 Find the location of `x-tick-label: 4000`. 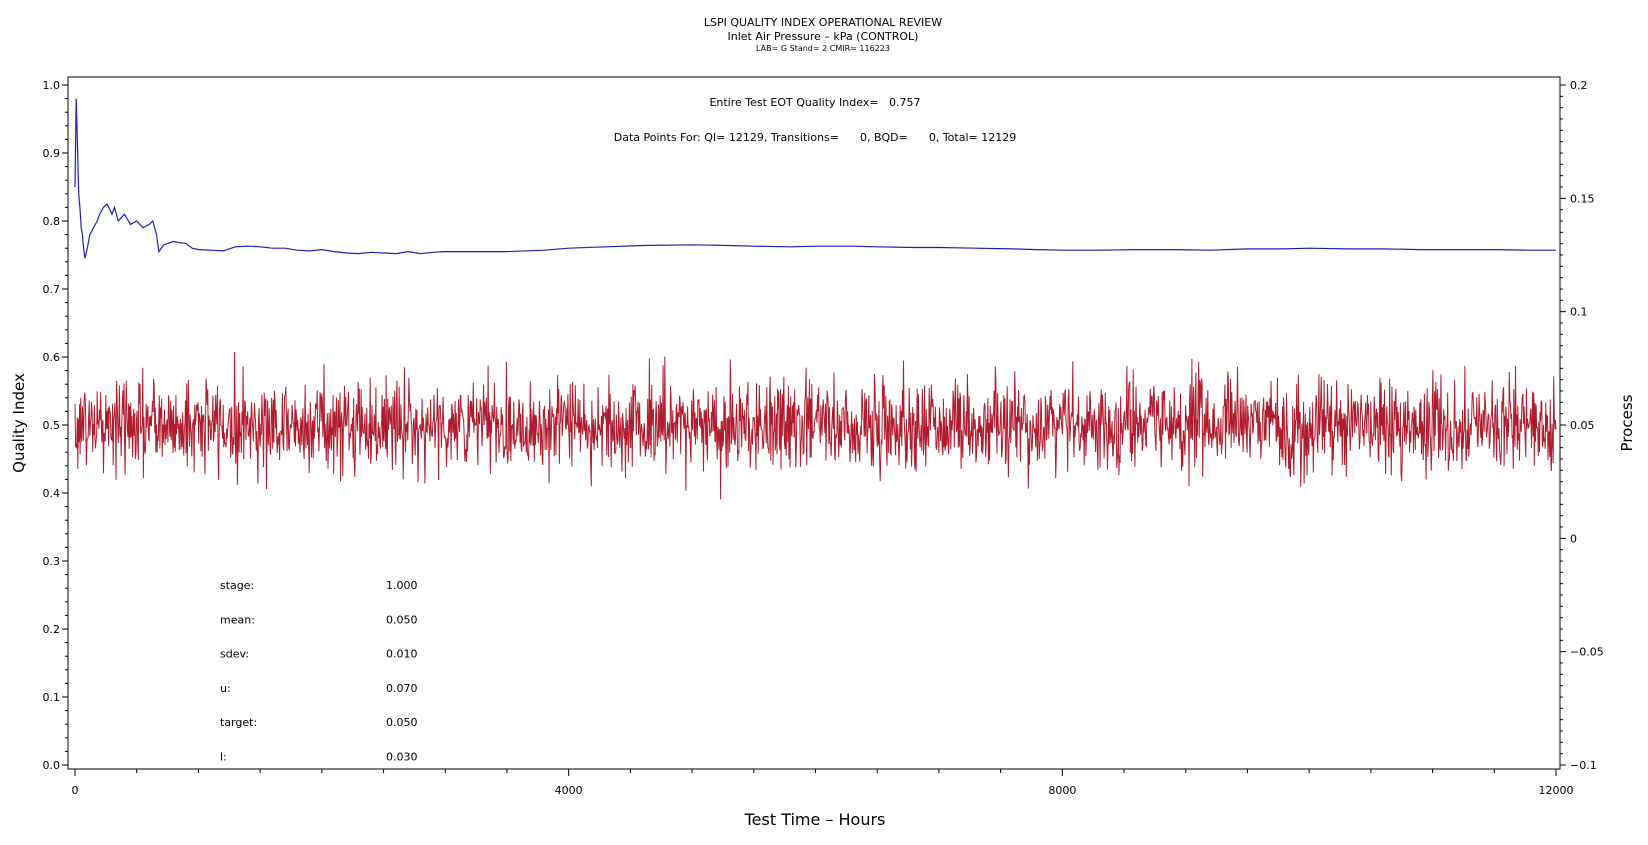

x-tick-label: 4000 is located at coordinates (569, 790).